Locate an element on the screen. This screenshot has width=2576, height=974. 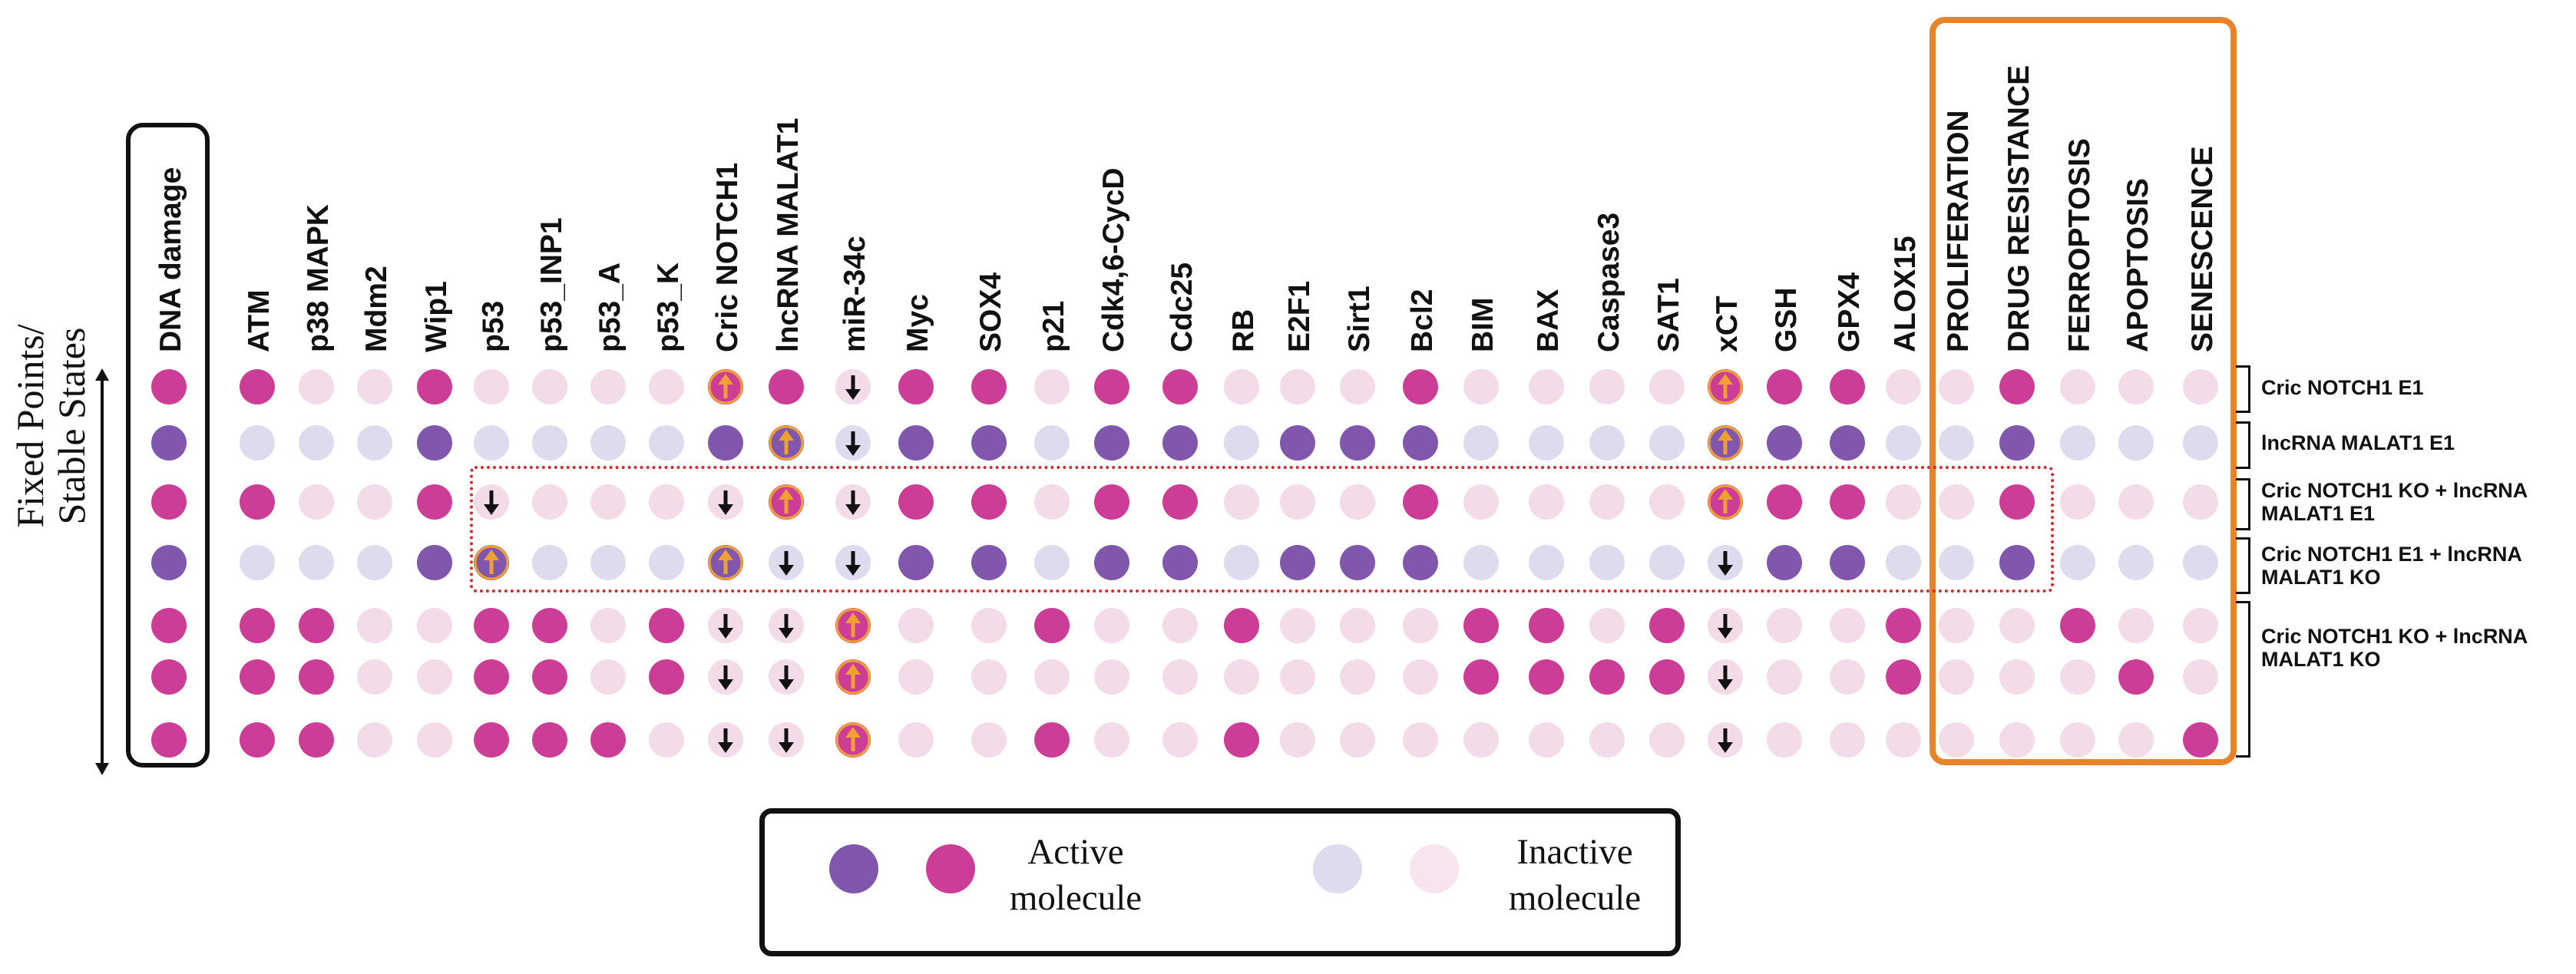
state-dot-r4-sat1 is located at coordinates (1667, 562).